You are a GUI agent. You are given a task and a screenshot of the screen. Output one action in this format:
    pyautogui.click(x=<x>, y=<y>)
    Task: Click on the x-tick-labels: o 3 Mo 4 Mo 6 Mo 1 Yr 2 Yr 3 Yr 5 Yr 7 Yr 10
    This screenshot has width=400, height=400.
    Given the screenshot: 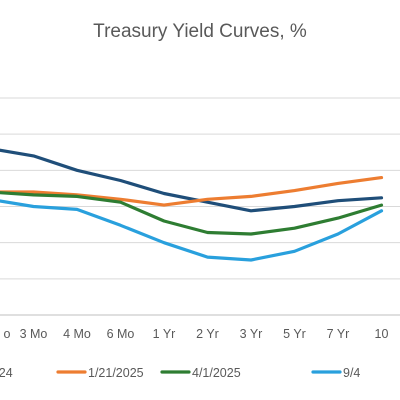 What is the action you would take?
    pyautogui.click(x=196, y=334)
    